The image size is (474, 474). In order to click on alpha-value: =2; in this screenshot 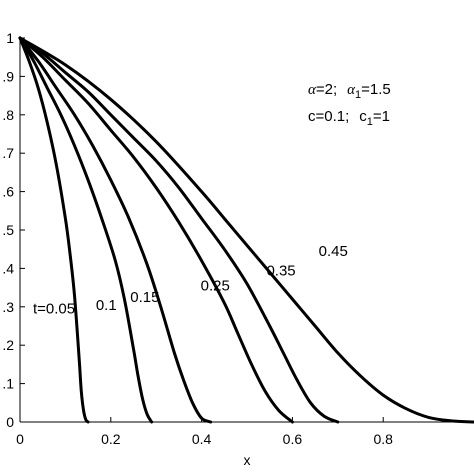, I will do `click(326, 89)`.